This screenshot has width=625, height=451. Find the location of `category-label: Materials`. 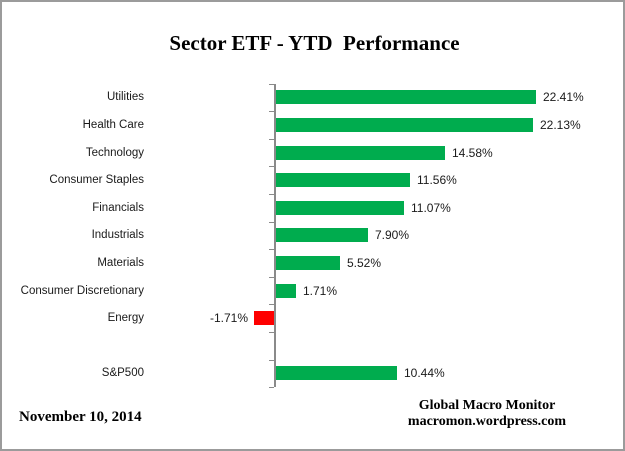

category-label: Materials is located at coordinates (120, 263).